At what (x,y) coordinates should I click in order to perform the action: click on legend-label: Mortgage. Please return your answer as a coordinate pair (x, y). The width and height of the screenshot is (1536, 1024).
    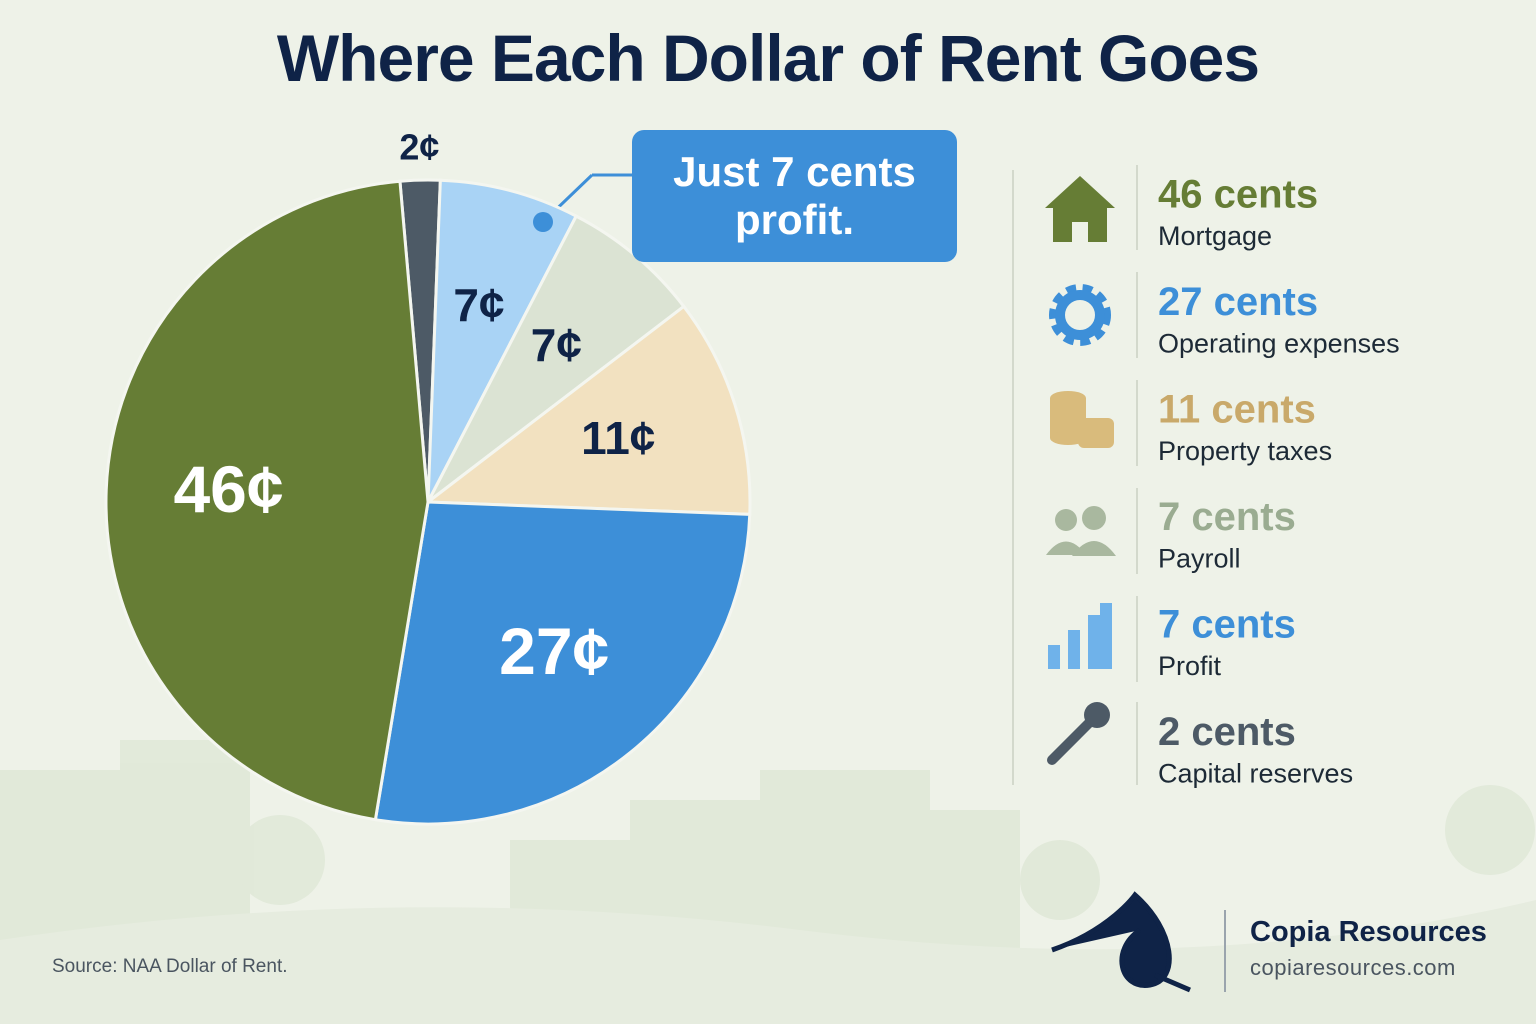
    Looking at the image, I should click on (1215, 236).